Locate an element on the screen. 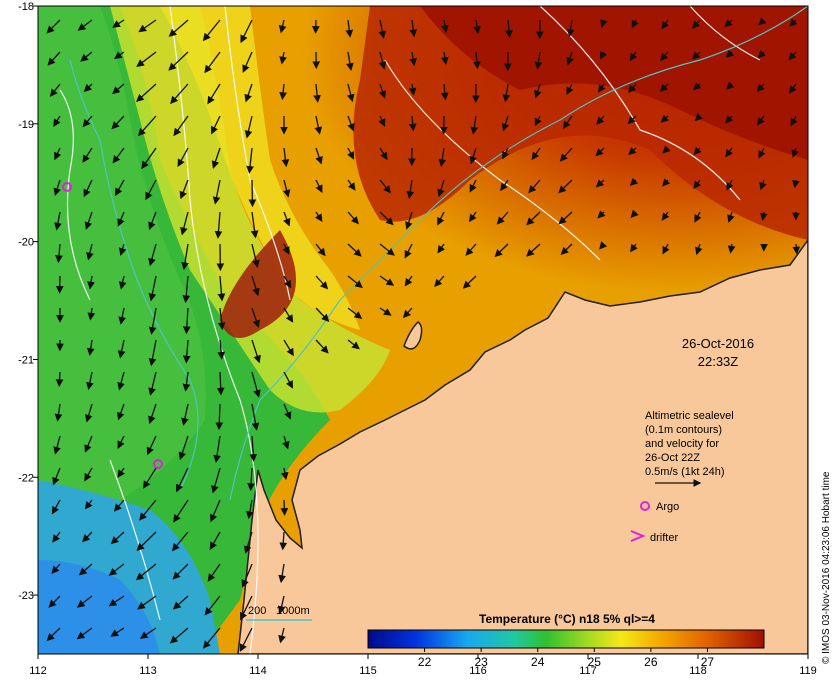 This screenshot has height=680, width=840. x-tick-label: 114 is located at coordinates (258, 671).